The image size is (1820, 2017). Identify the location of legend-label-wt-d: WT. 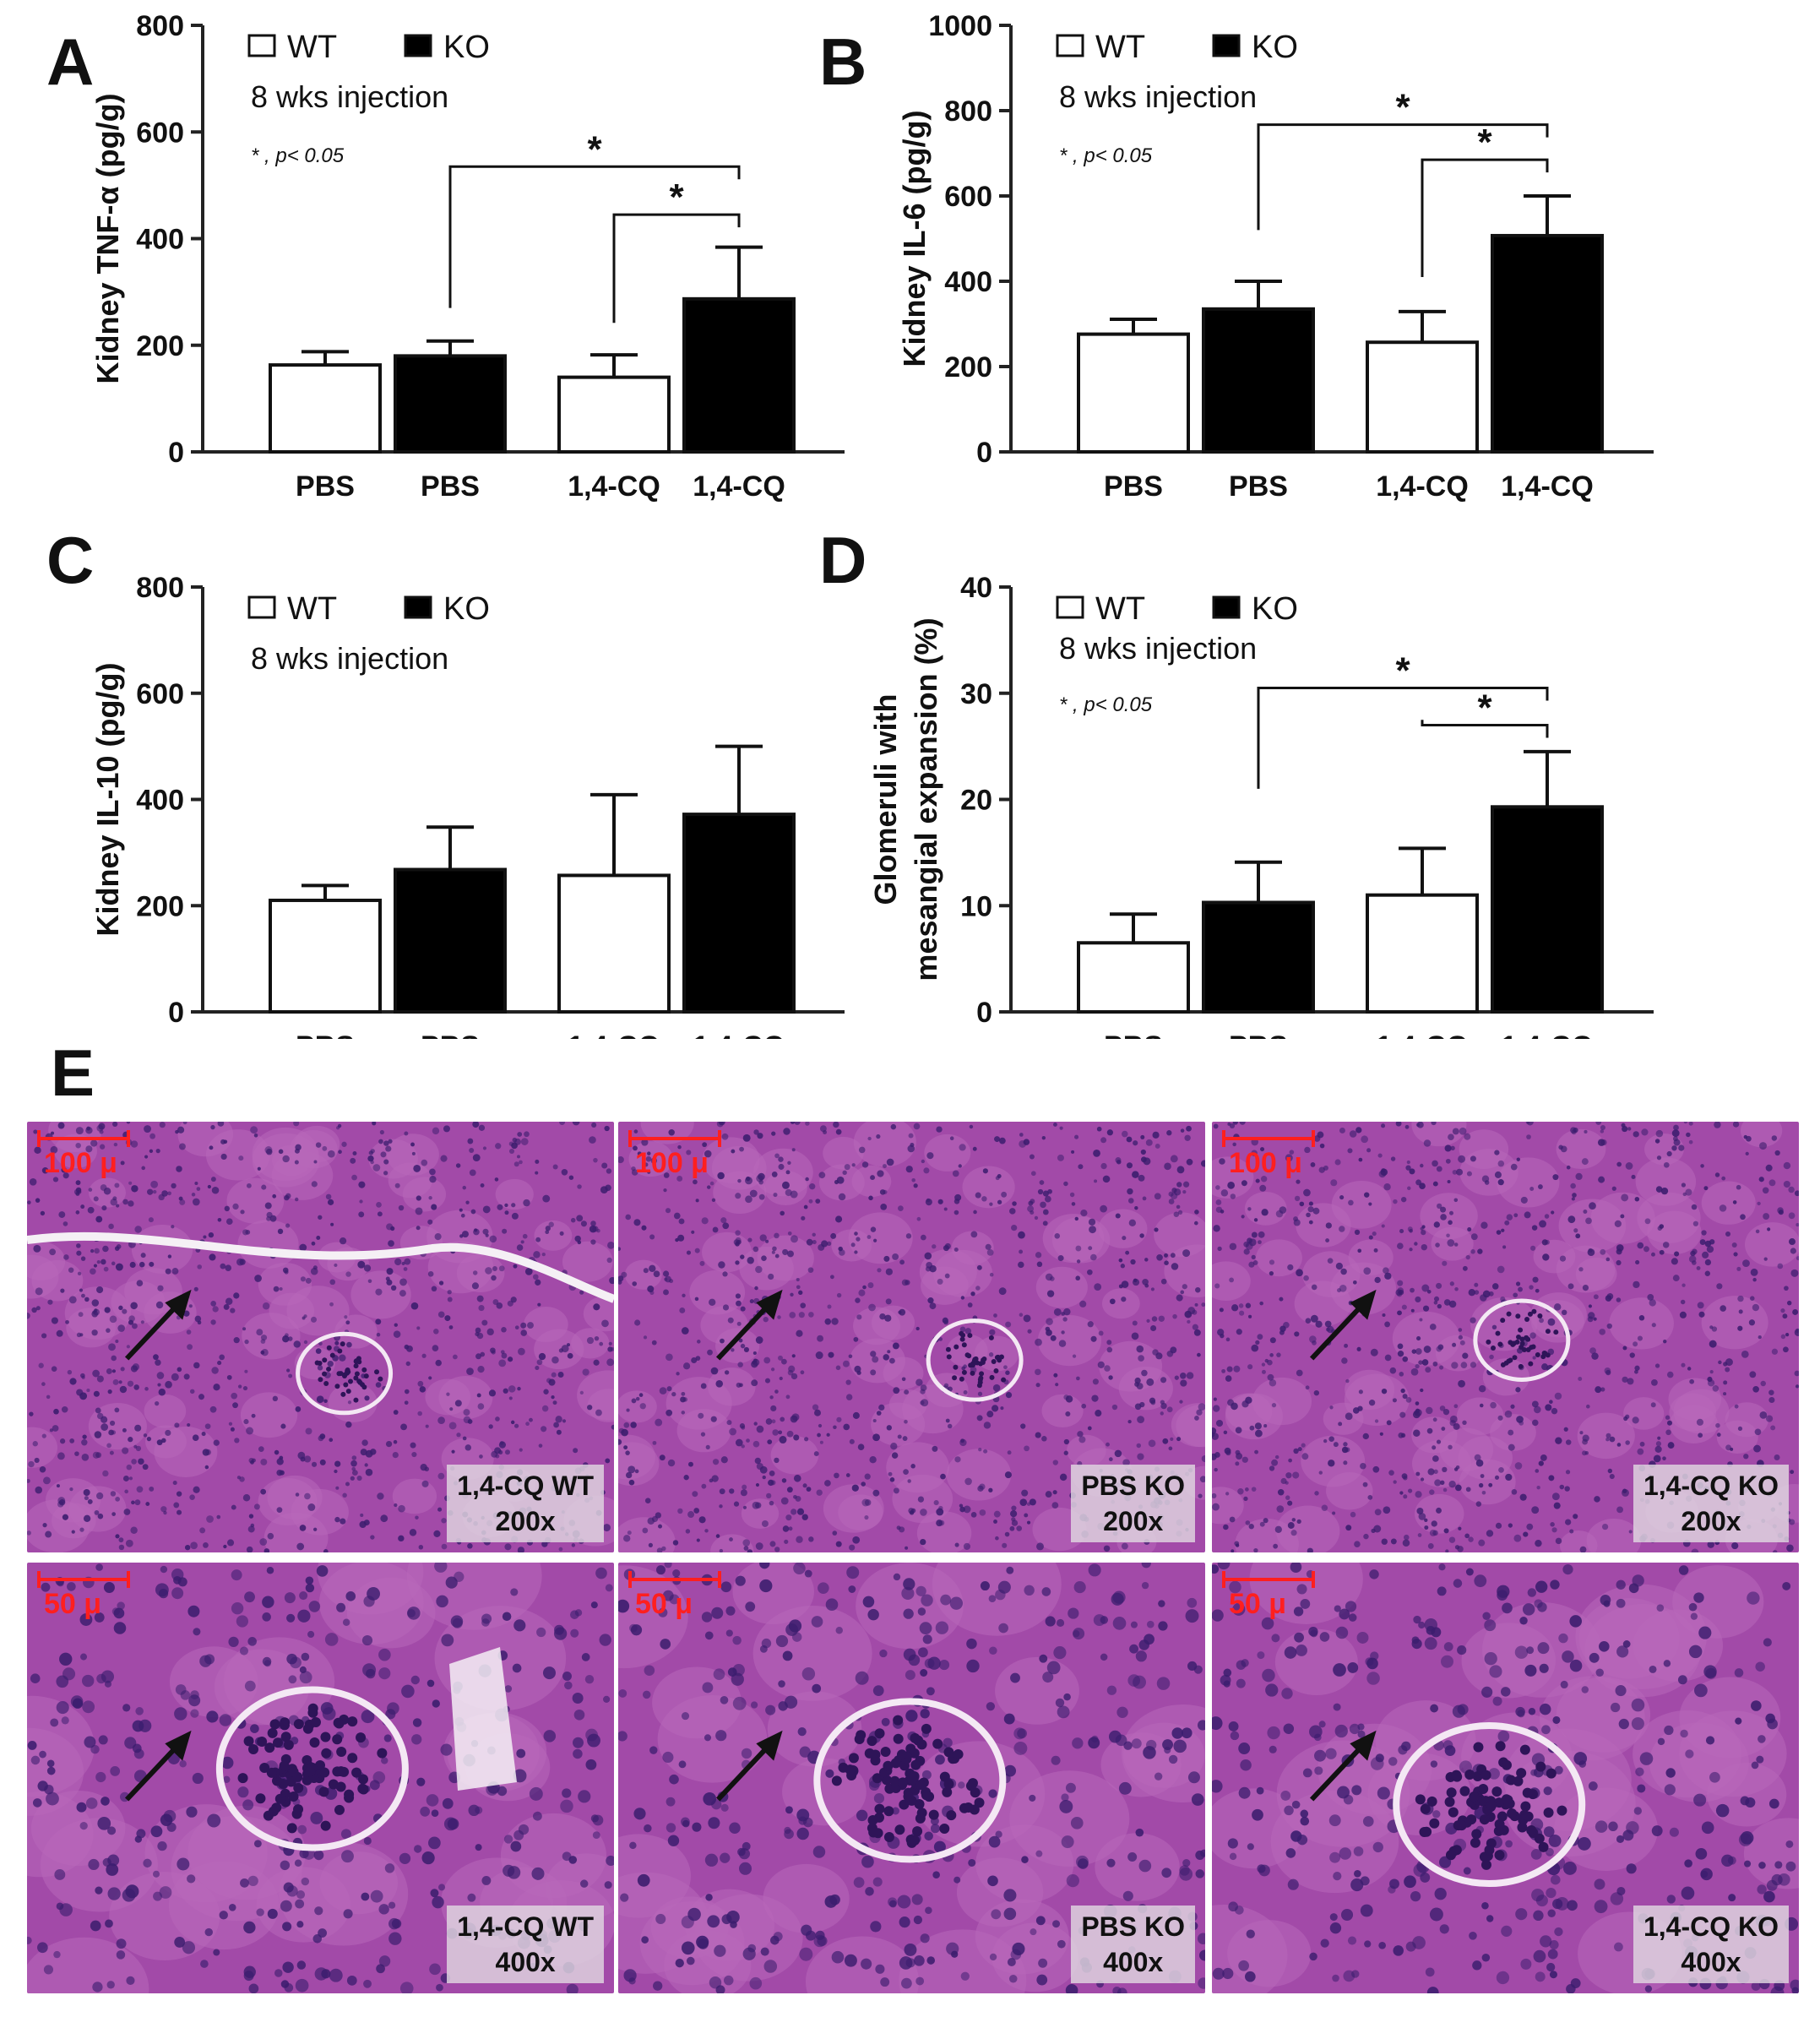
(1120, 609).